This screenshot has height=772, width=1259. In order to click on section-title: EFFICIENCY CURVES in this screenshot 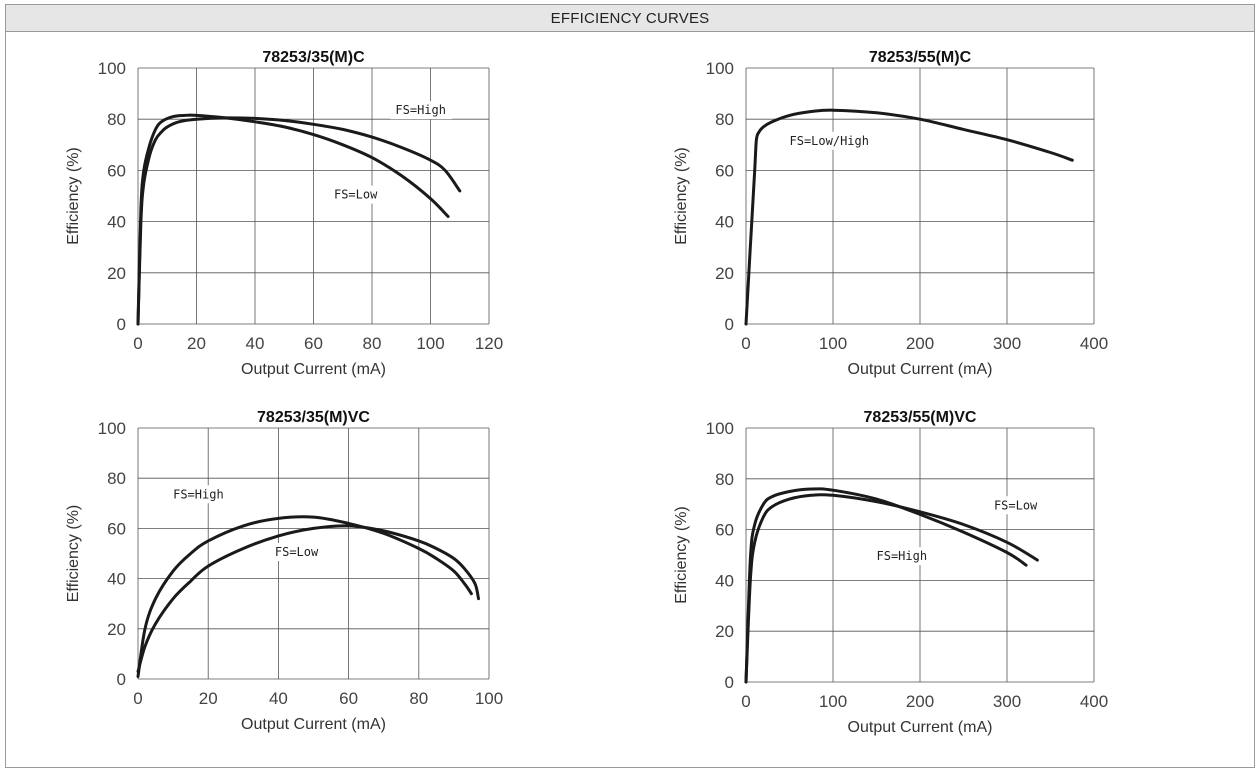, I will do `click(630, 18)`.